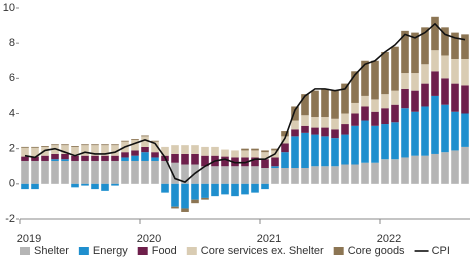  I want to click on y-tick-label: -2, so click(10, 219).